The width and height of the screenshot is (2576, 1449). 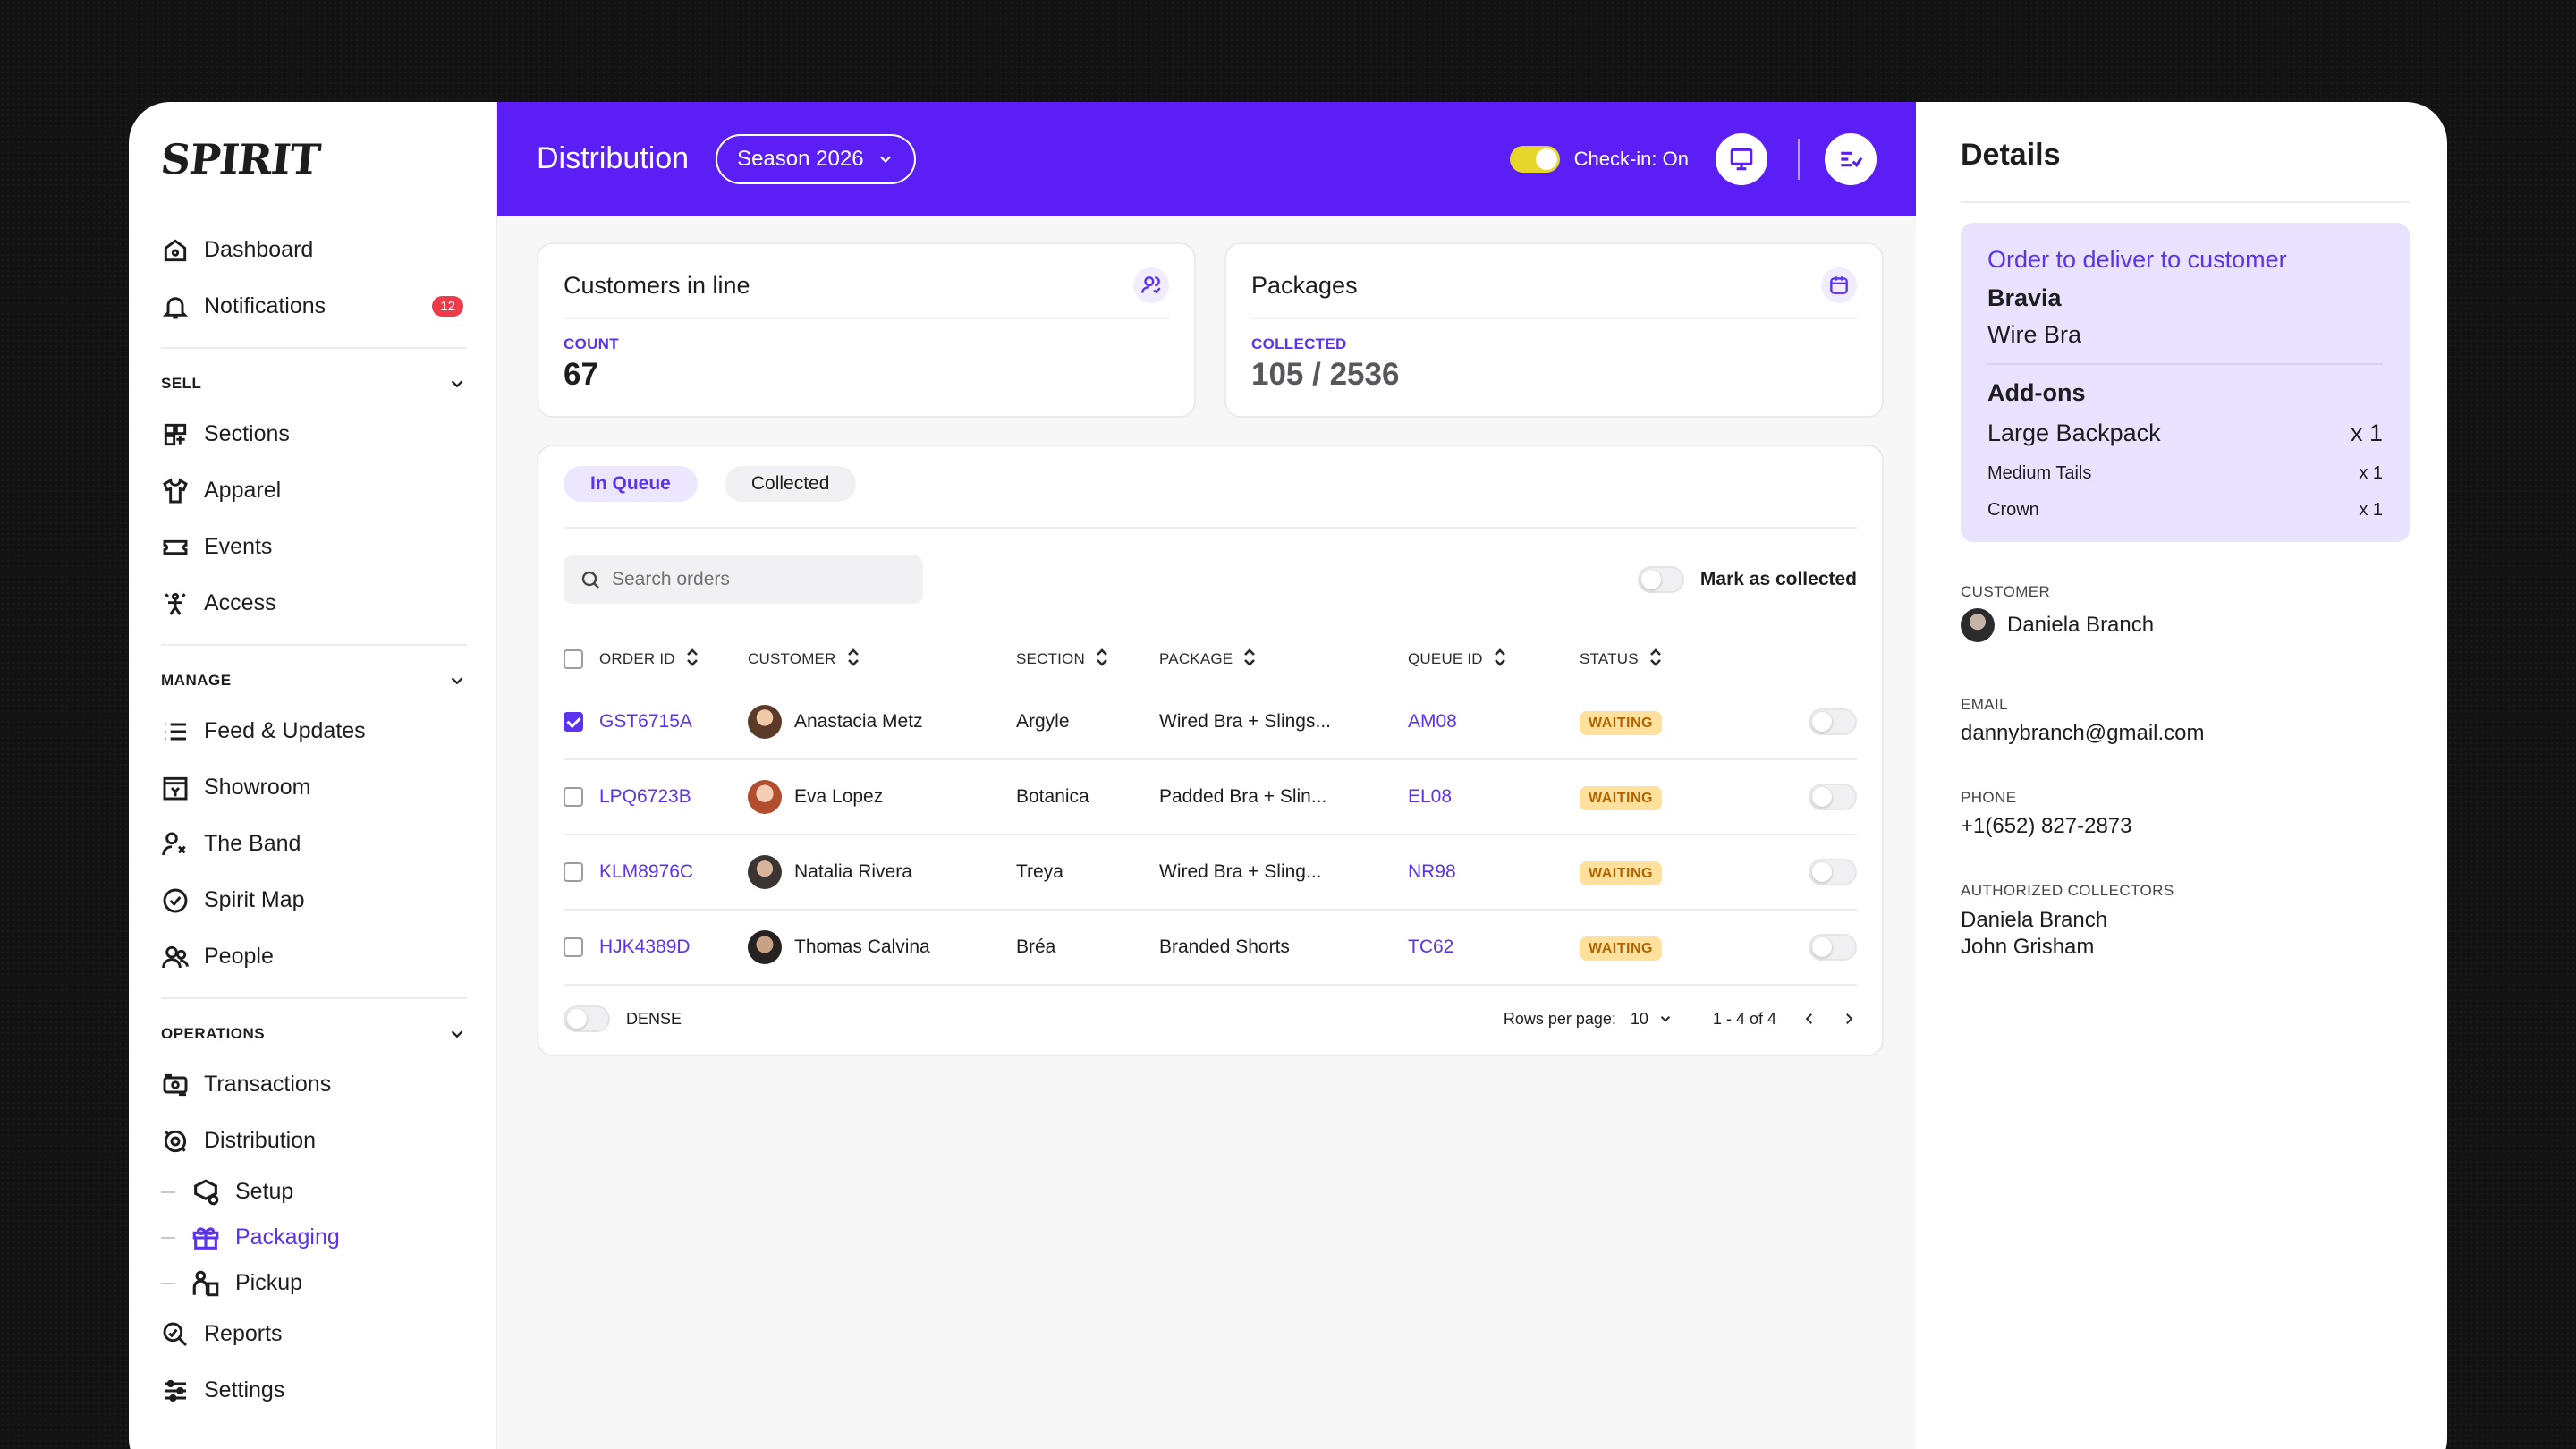 I want to click on col-status: STATUS, so click(x=1691, y=659).